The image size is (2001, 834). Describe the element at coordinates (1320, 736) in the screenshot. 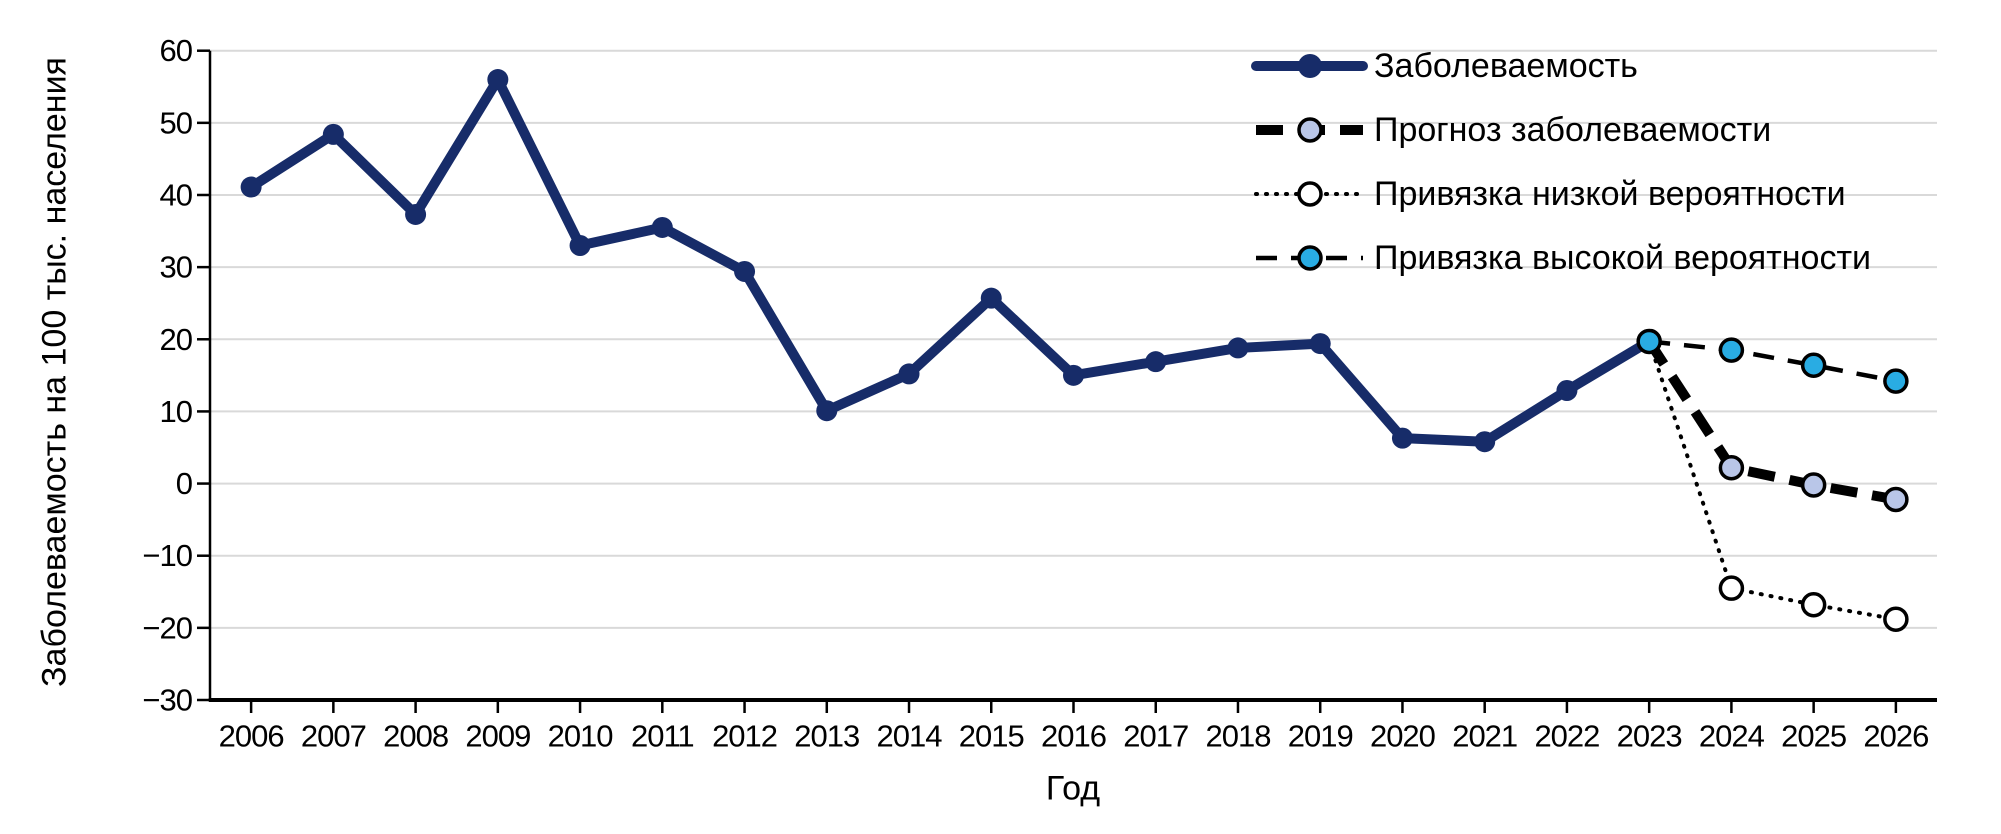

I see `x-tick-label: 2019` at that location.